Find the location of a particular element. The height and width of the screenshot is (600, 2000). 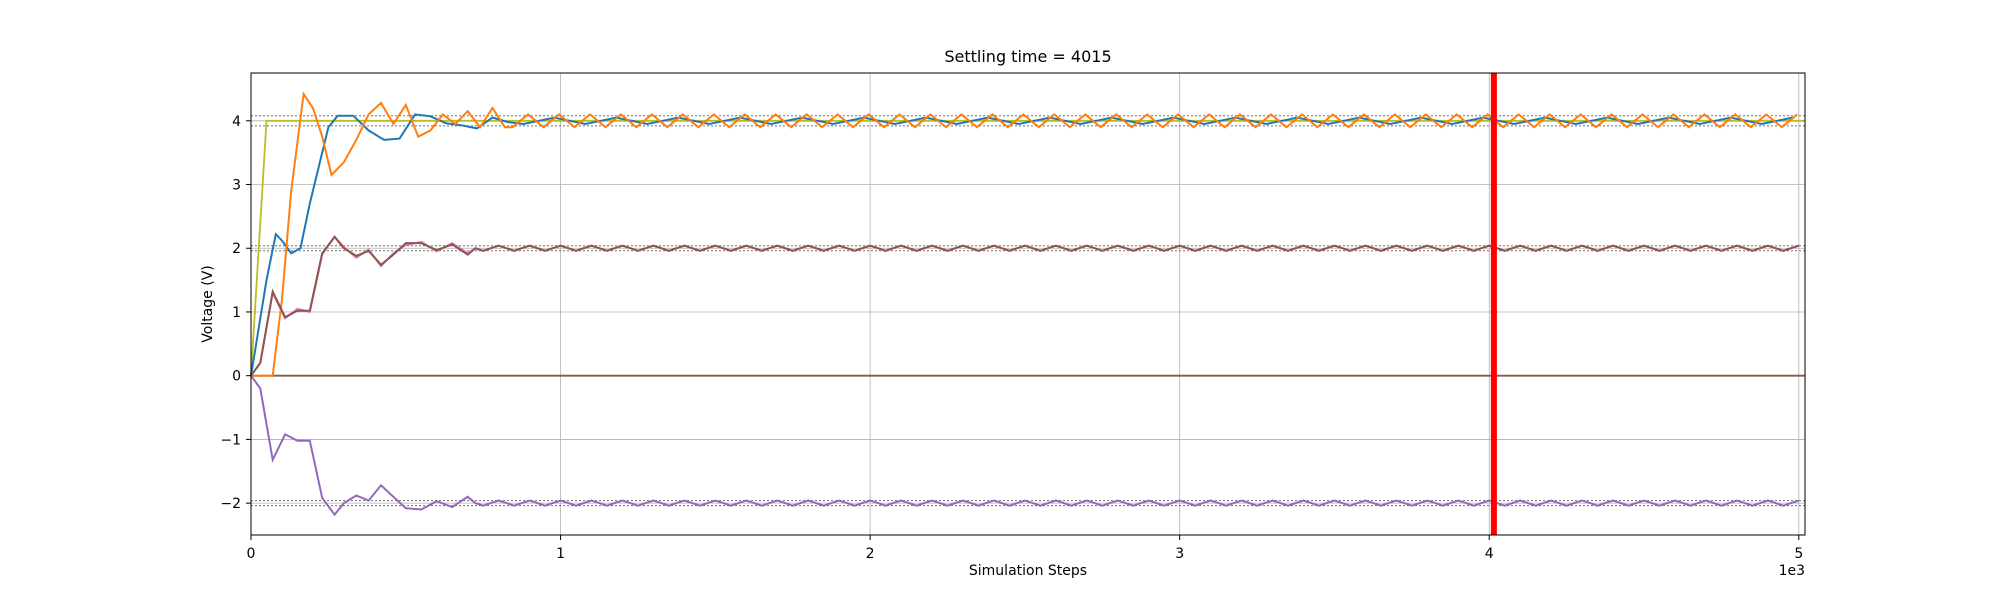

x-tick-label: 5 is located at coordinates (1798, 554).